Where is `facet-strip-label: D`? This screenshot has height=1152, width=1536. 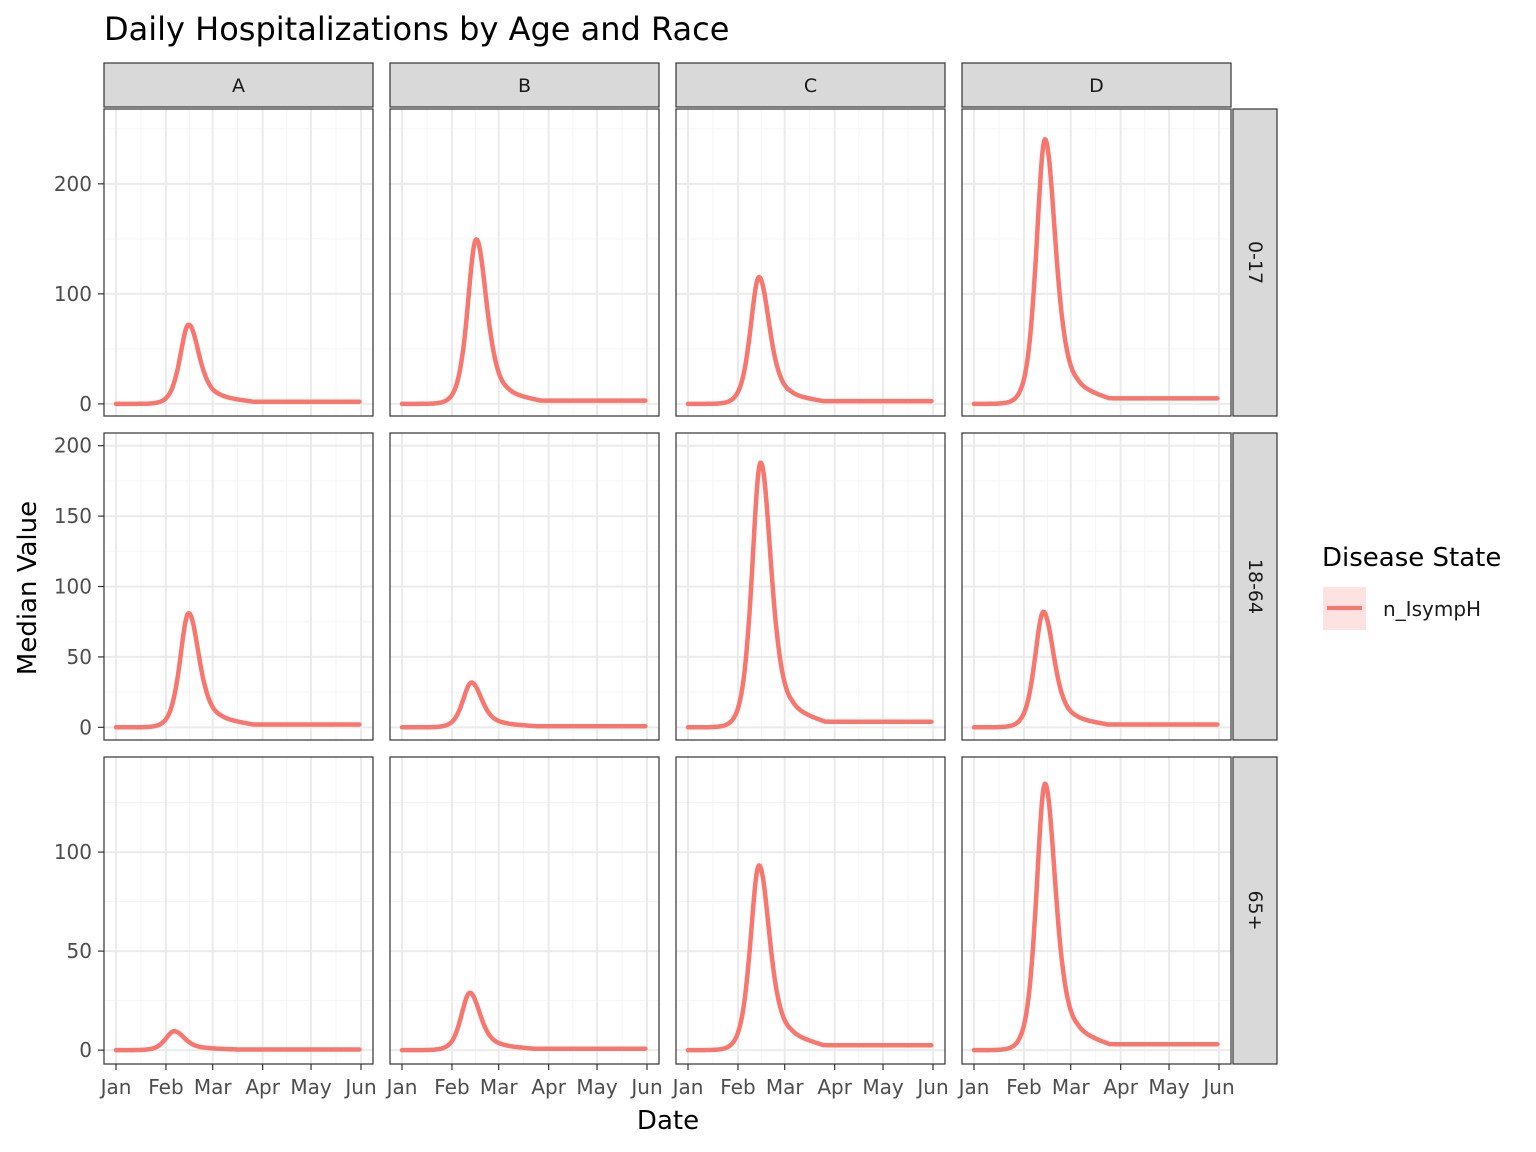
facet-strip-label: D is located at coordinates (1096, 86).